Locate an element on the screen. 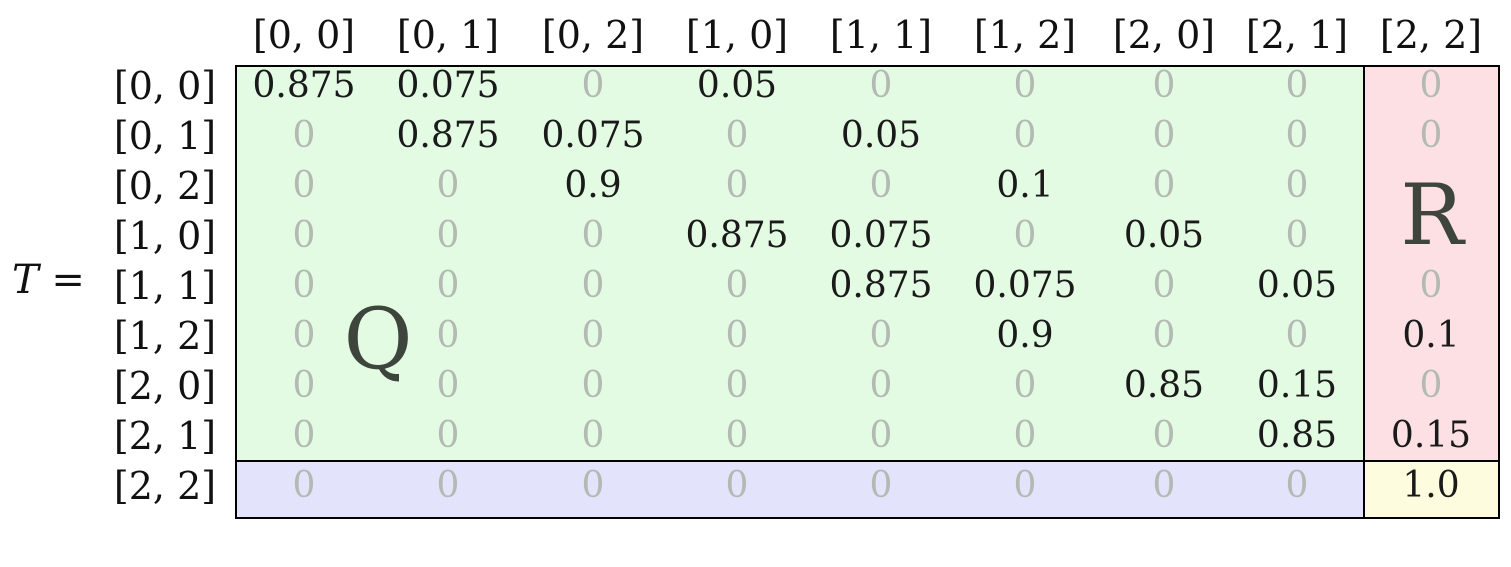 The image size is (1511, 567). r-block is located at coordinates (1431, 263).